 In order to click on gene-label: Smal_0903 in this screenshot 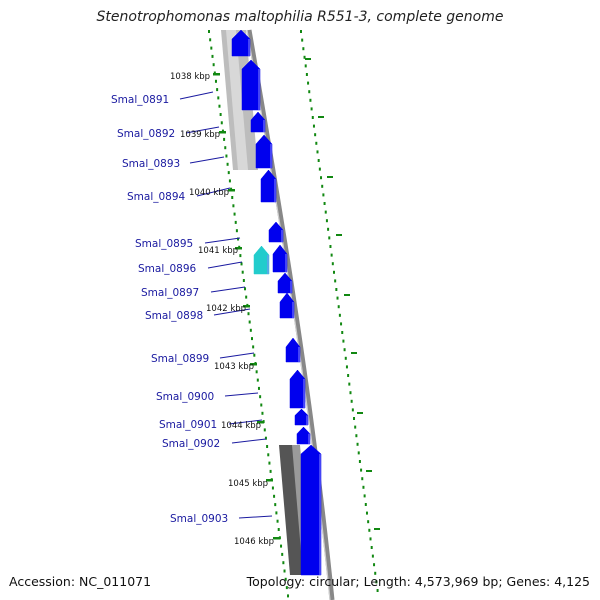, I will do `click(199, 519)`.